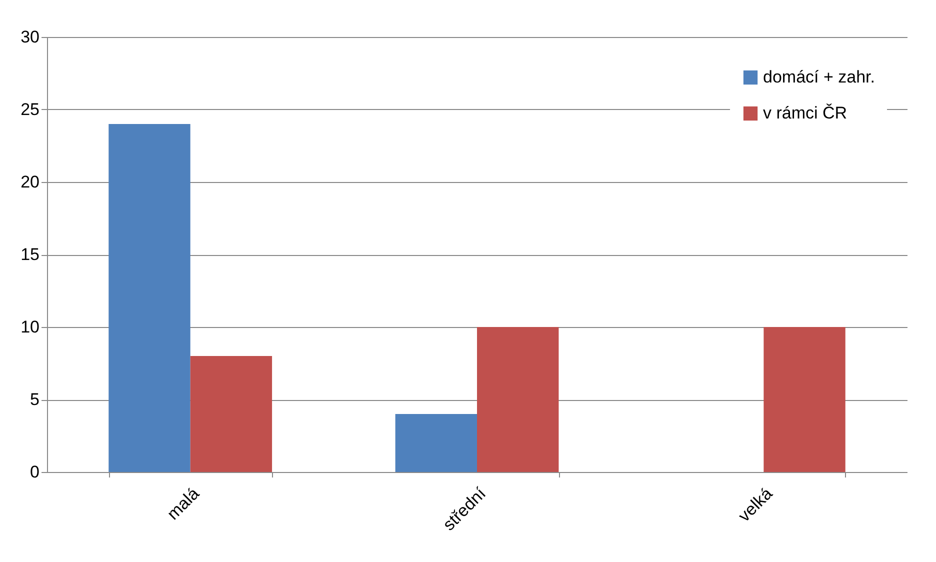  What do you see at coordinates (35, 399) in the screenshot?
I see `y-tick-label: 5` at bounding box center [35, 399].